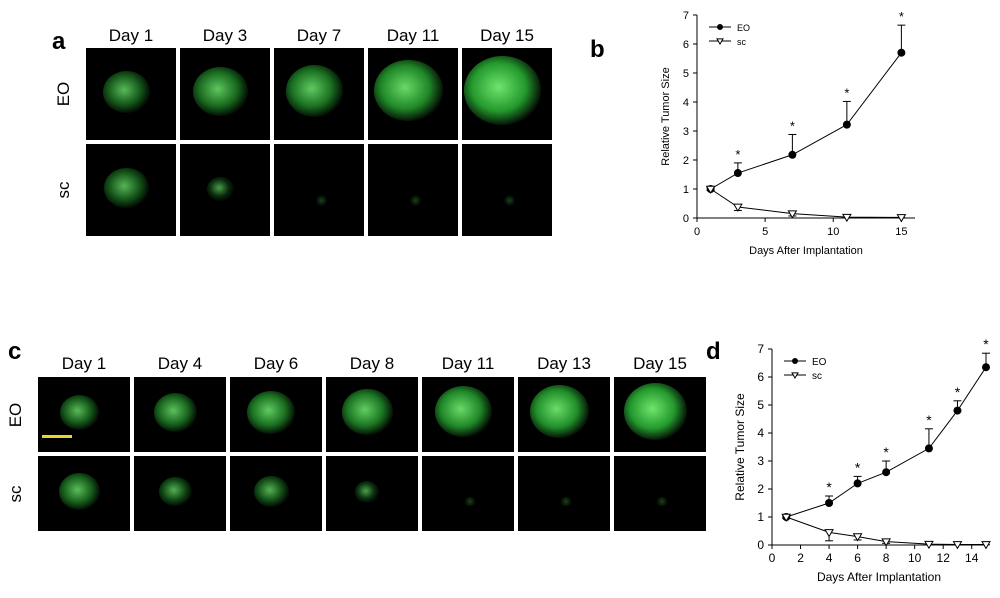  Describe the element at coordinates (276, 363) in the screenshot. I see `panel-c-day-label: Day 6` at that location.